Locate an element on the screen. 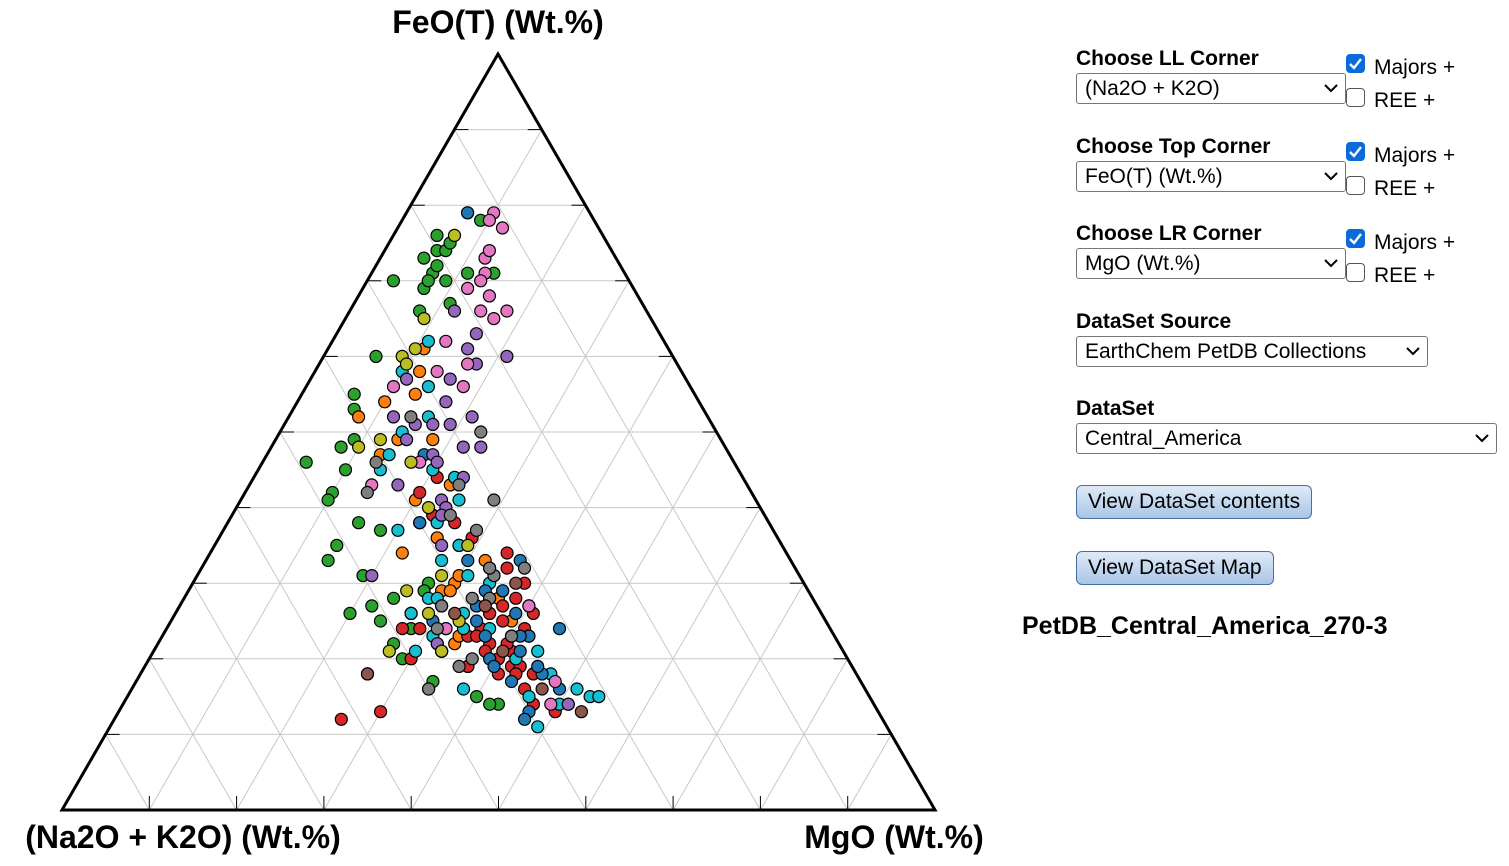 This screenshot has height=866, width=1509. ll-majors-checkbox is located at coordinates (1355, 63).